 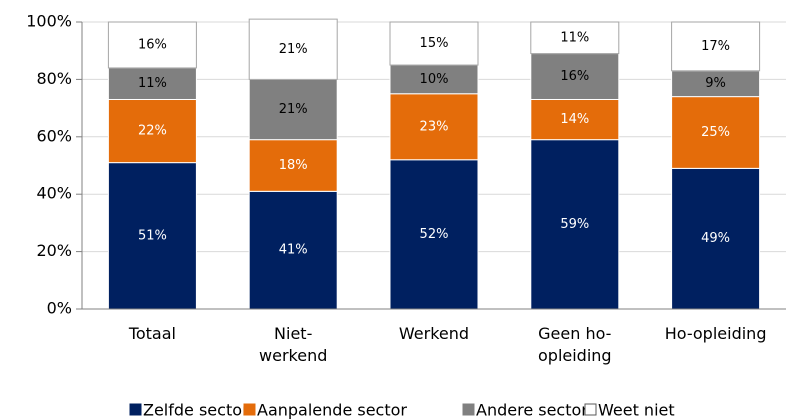 I want to click on data-label: 23%, so click(x=434, y=126).